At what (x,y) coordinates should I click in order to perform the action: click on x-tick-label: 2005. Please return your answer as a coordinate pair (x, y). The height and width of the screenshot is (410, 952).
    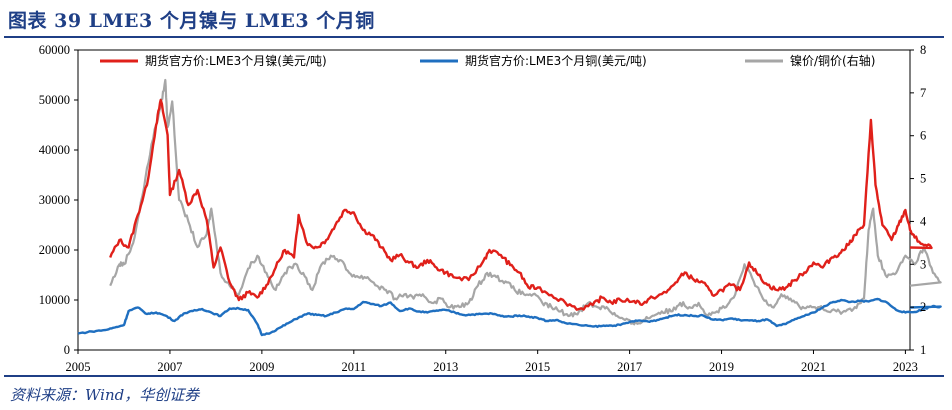
    Looking at the image, I should click on (78, 367).